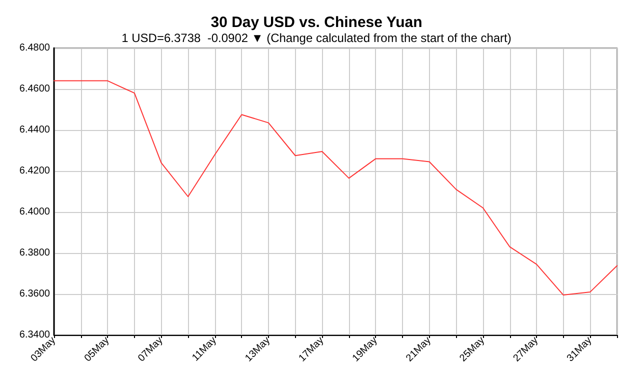 The height and width of the screenshot is (376, 633). Describe the element at coordinates (34, 130) in the screenshot. I see `y-tick-label: 6.4400` at that location.